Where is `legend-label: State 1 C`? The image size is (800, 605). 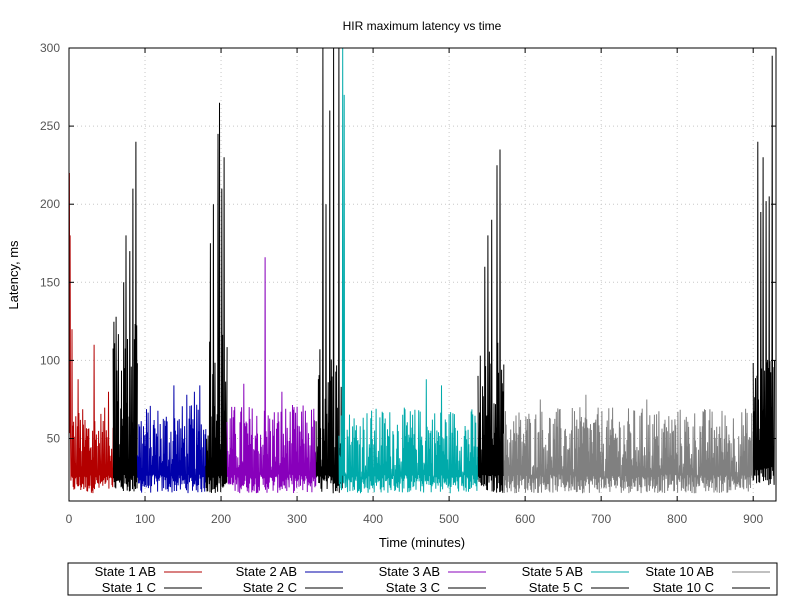 legend-label: State 1 C is located at coordinates (129, 587).